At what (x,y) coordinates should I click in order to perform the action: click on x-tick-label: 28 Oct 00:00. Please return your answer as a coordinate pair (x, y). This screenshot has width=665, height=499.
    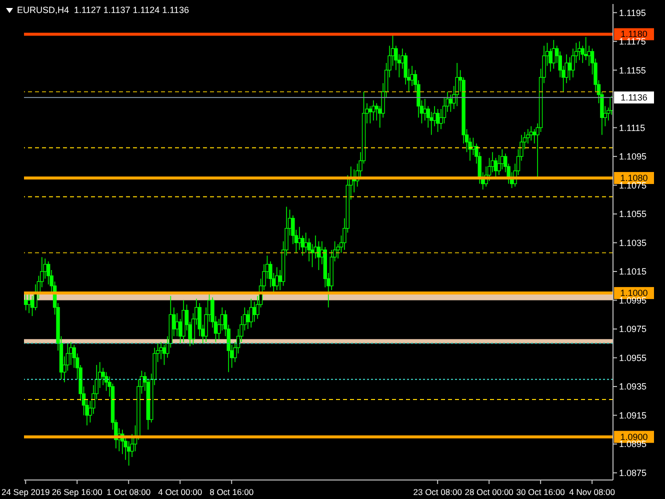
    Looking at the image, I should click on (489, 492).